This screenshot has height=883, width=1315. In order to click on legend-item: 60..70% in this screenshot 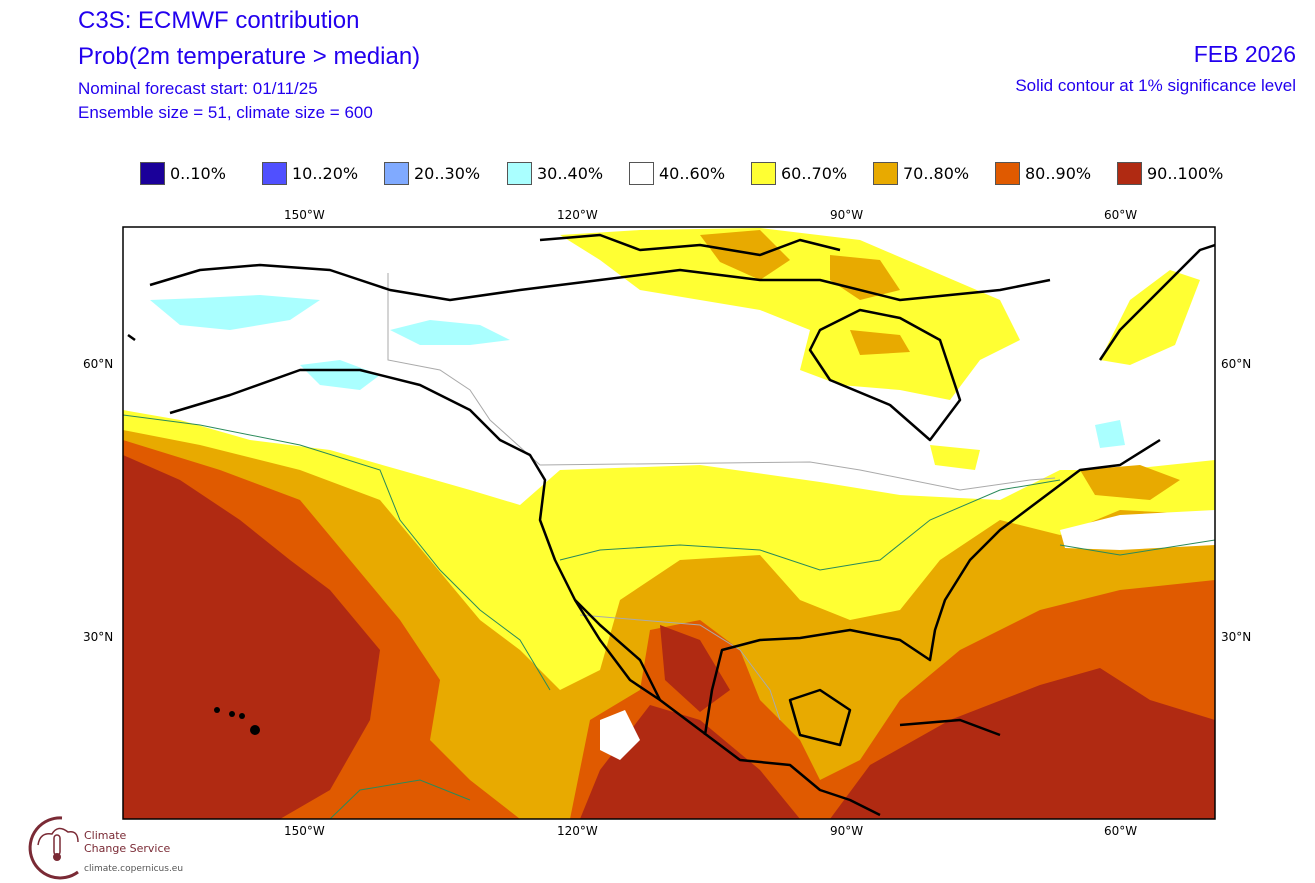, I will do `click(799, 173)`.